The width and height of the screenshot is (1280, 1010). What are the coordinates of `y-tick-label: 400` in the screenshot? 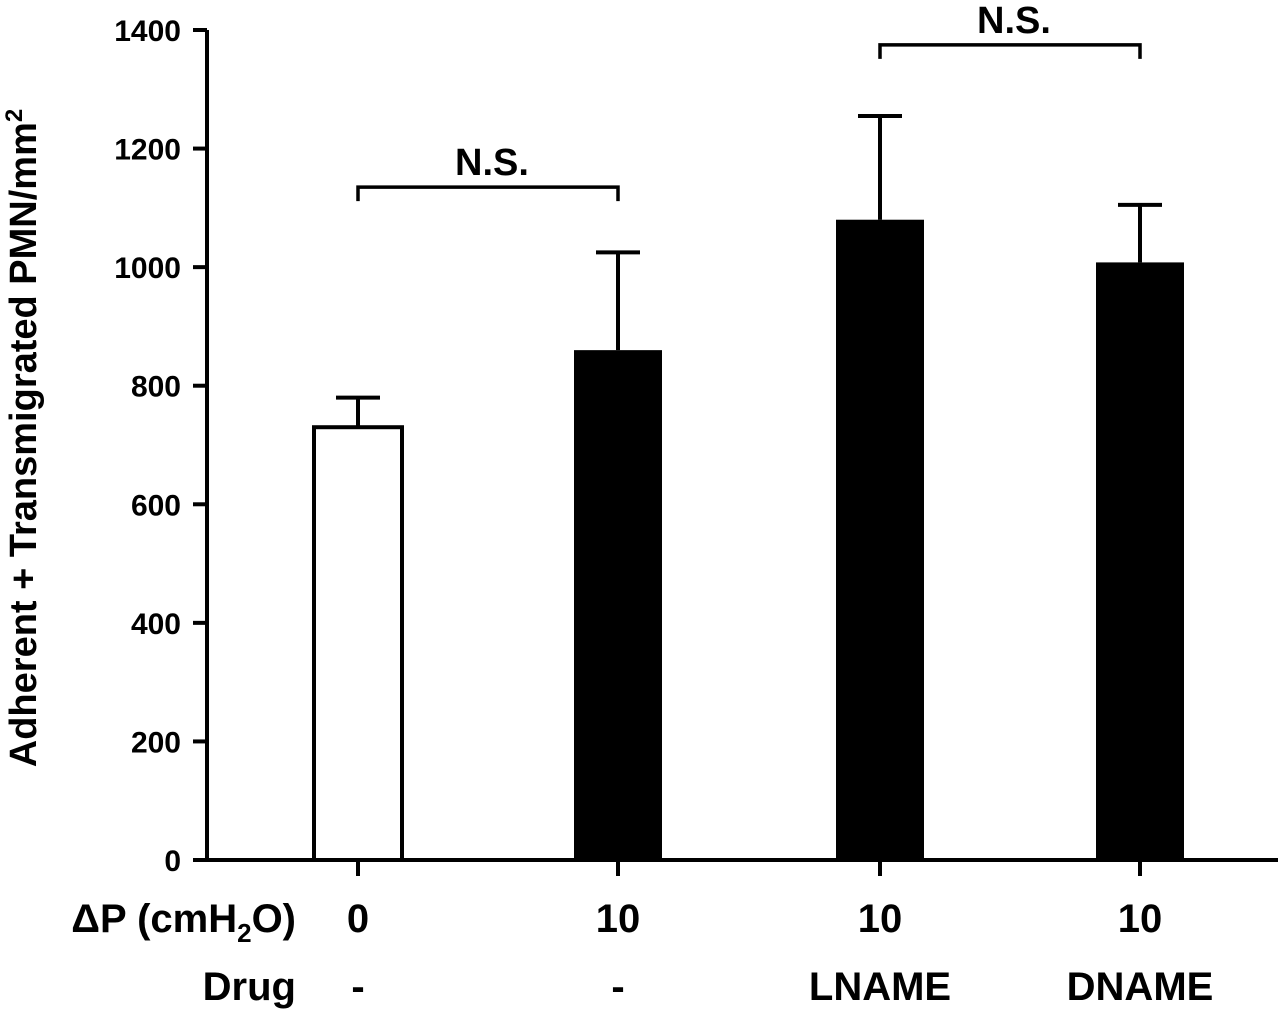 It's located at (156, 624).